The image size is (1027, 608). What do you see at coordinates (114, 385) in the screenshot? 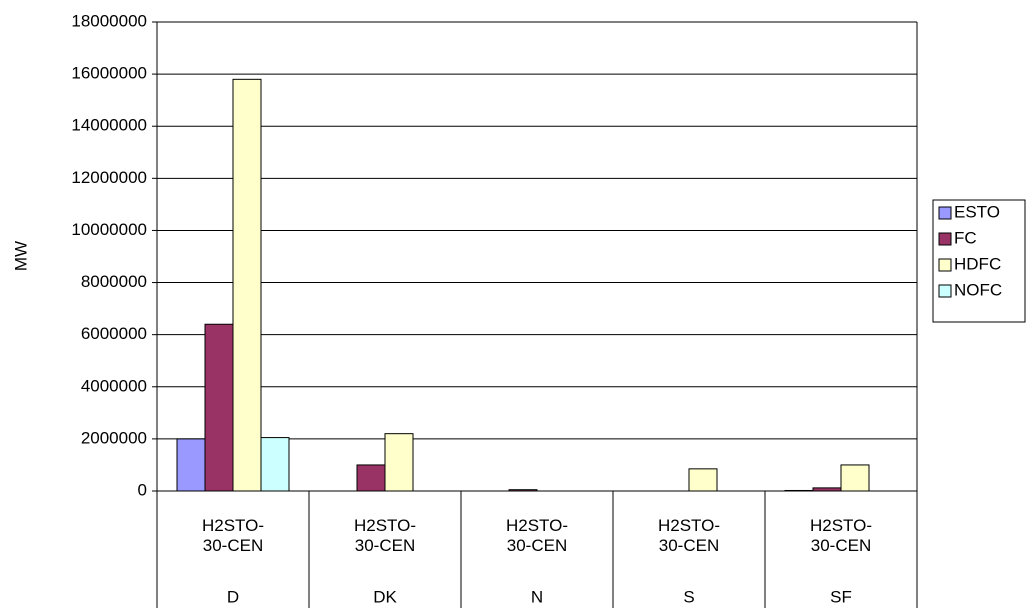
I see `y-tick-label: 4000000` at bounding box center [114, 385].